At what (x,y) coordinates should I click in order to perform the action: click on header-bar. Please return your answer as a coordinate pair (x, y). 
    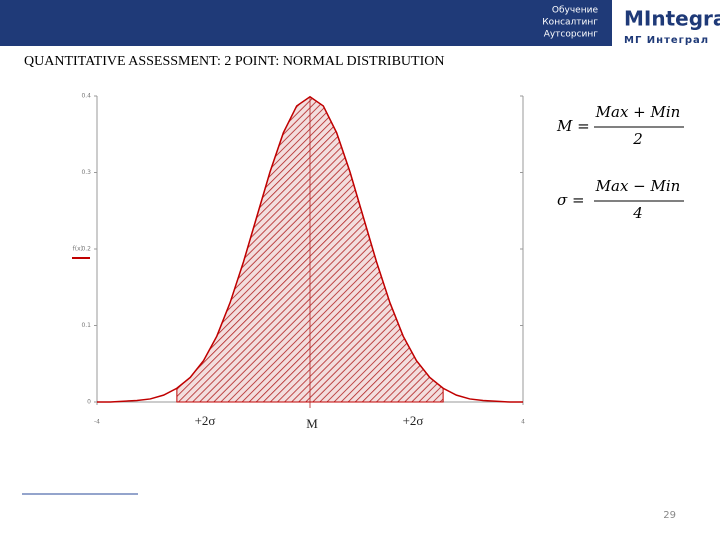
    Looking at the image, I should click on (306, 23).